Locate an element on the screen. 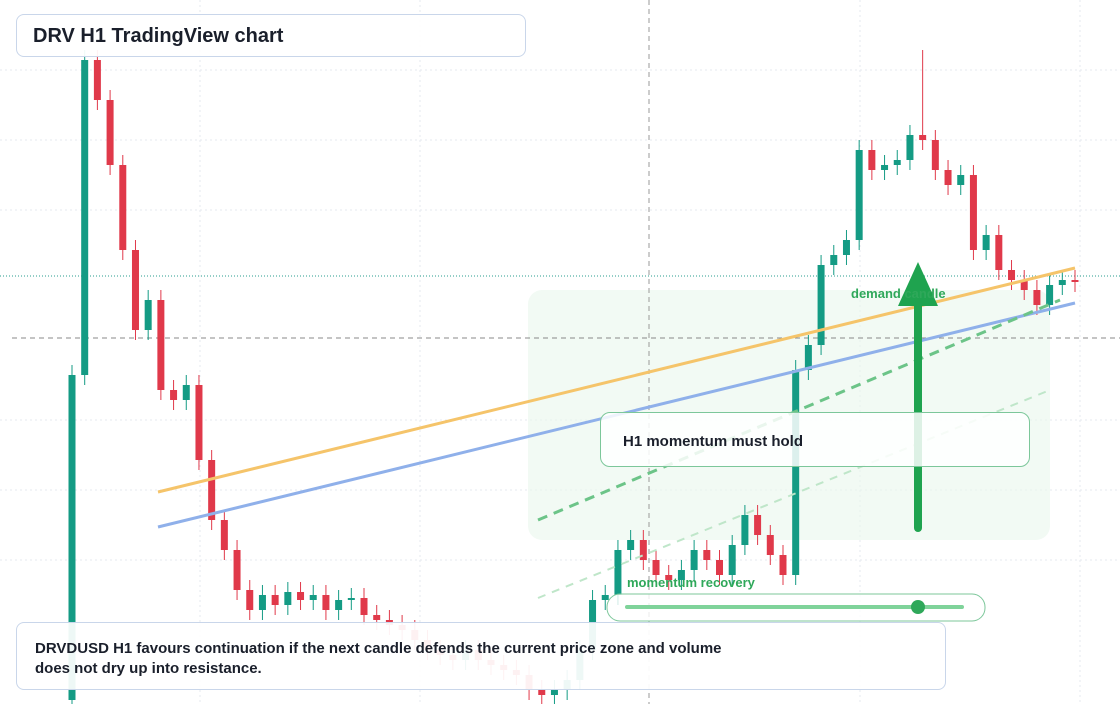 This screenshot has height=704, width=1120. callout: H1 momentum must hold is located at coordinates (815, 439).